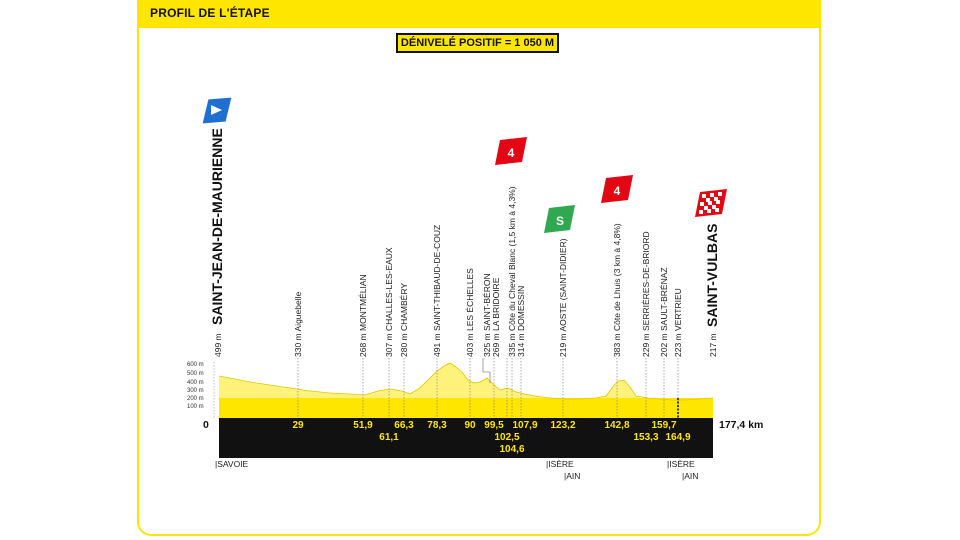 This screenshot has width=960, height=540. Describe the element at coordinates (496, 317) in the screenshot. I see `waypoint-label: 269 m LA BRIDOIRE` at that location.